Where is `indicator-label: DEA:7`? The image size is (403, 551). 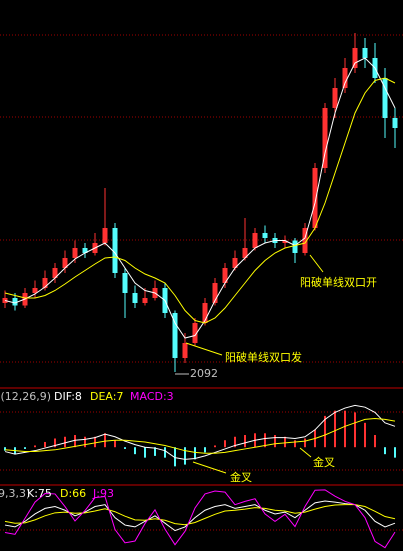
indicator-label: DEA:7 is located at coordinates (106, 396).